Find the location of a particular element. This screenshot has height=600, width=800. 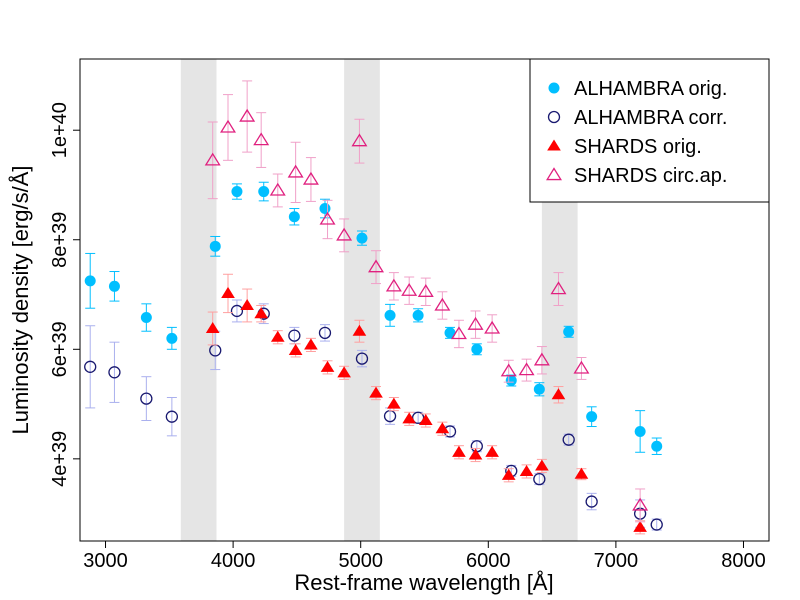

x-axis-title: Rest-frame wavelength [Å] is located at coordinates (423, 582).